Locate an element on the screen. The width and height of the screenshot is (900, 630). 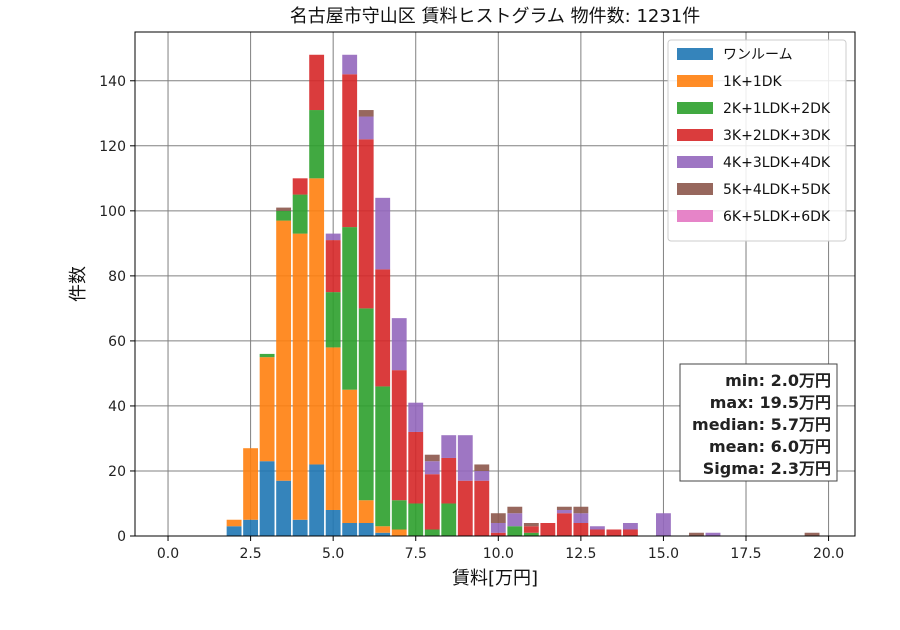
y-tick-label: 80 is located at coordinates (117, 277).